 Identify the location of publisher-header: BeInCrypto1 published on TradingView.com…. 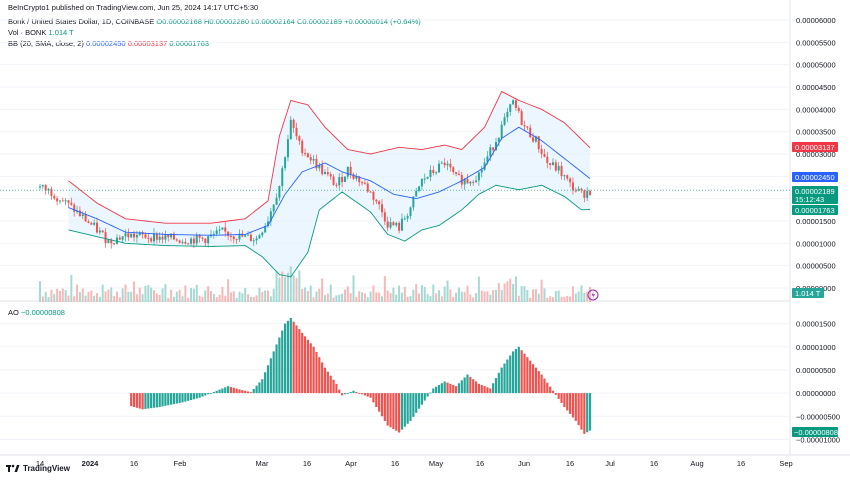
(133, 7).